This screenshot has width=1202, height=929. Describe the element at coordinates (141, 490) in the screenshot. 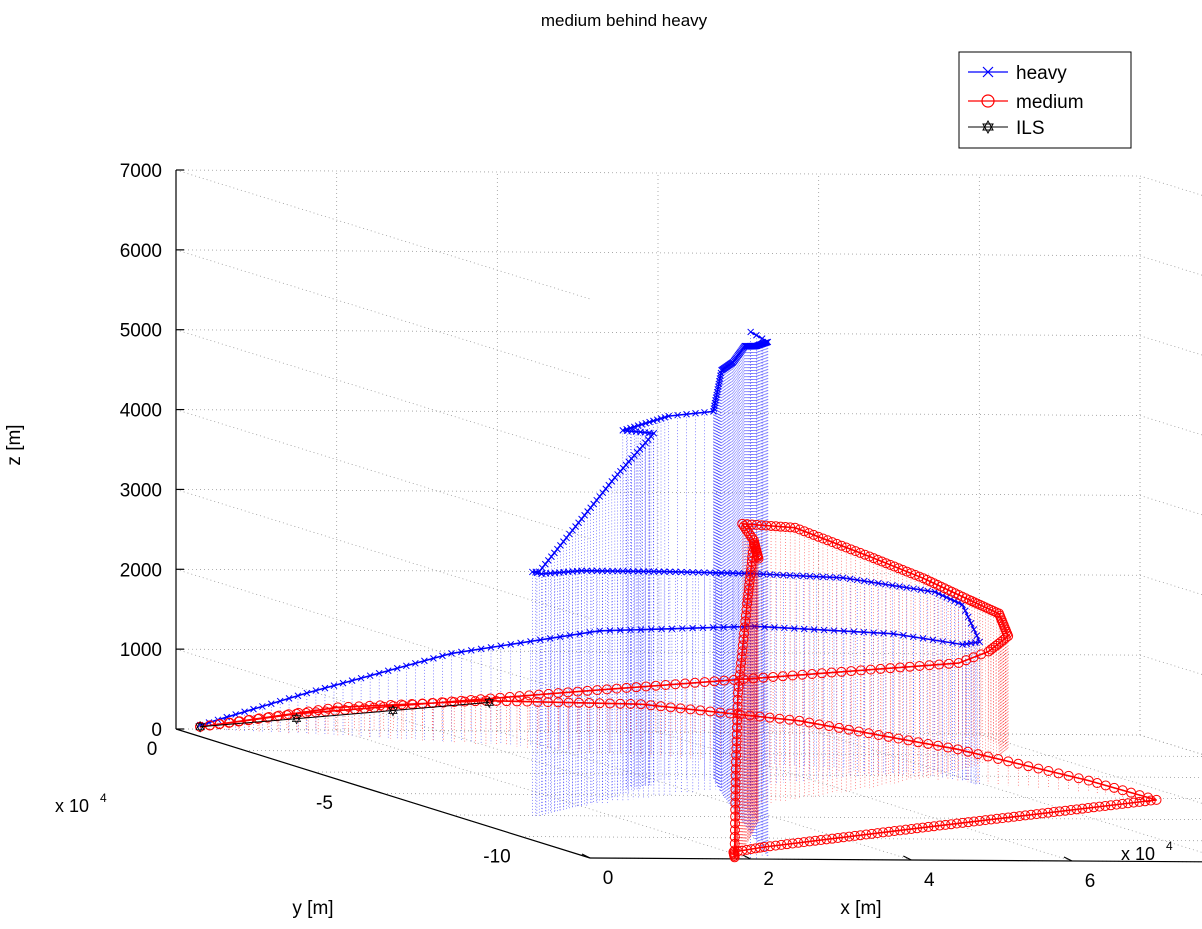

I see `z-tick-label: 3000` at that location.